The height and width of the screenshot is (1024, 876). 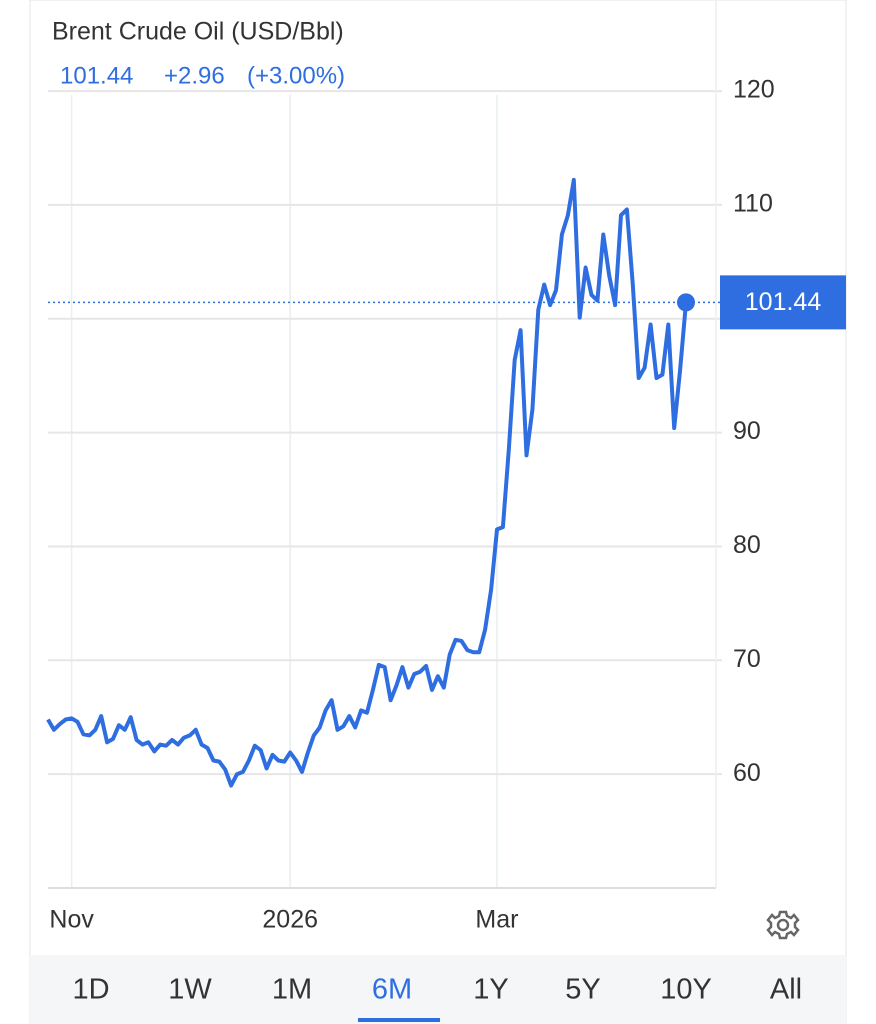 What do you see at coordinates (686, 990) in the screenshot?
I see `range-tab: 10Y` at bounding box center [686, 990].